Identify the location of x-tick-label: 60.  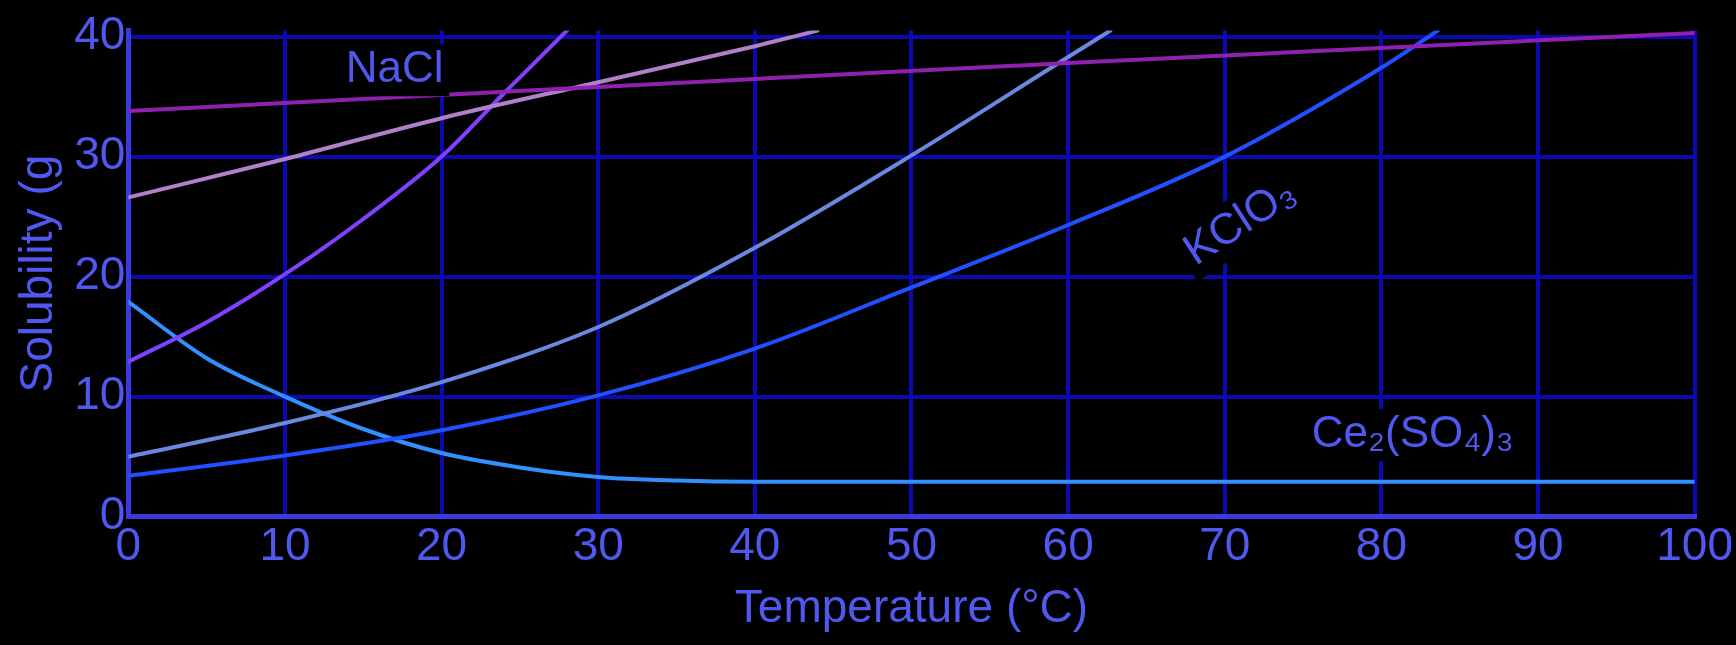
(1068, 543).